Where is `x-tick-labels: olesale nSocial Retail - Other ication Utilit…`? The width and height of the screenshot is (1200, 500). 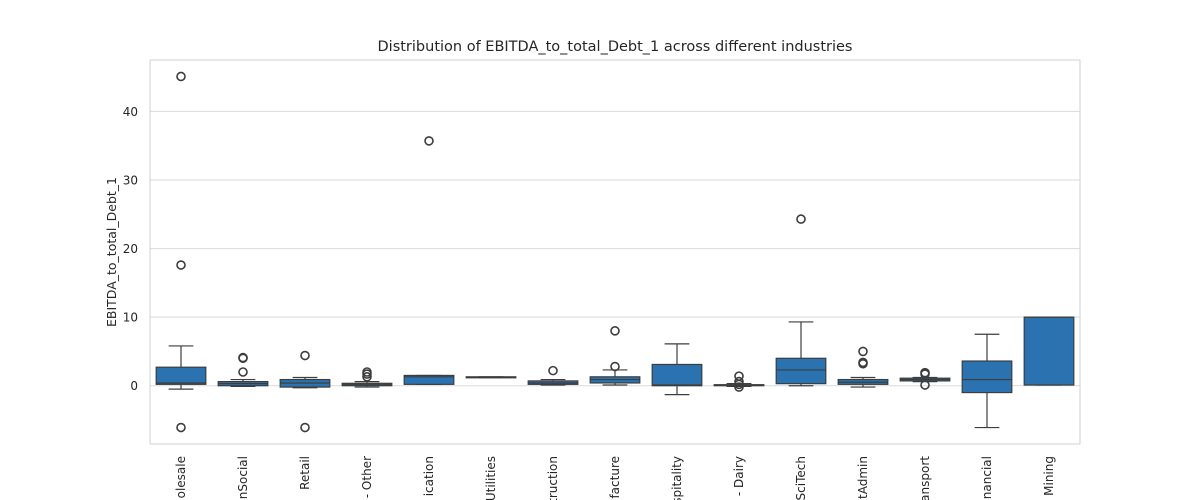 x-tick-labels: olesale nSocial Retail - Other ication Utilit… is located at coordinates (615, 478).